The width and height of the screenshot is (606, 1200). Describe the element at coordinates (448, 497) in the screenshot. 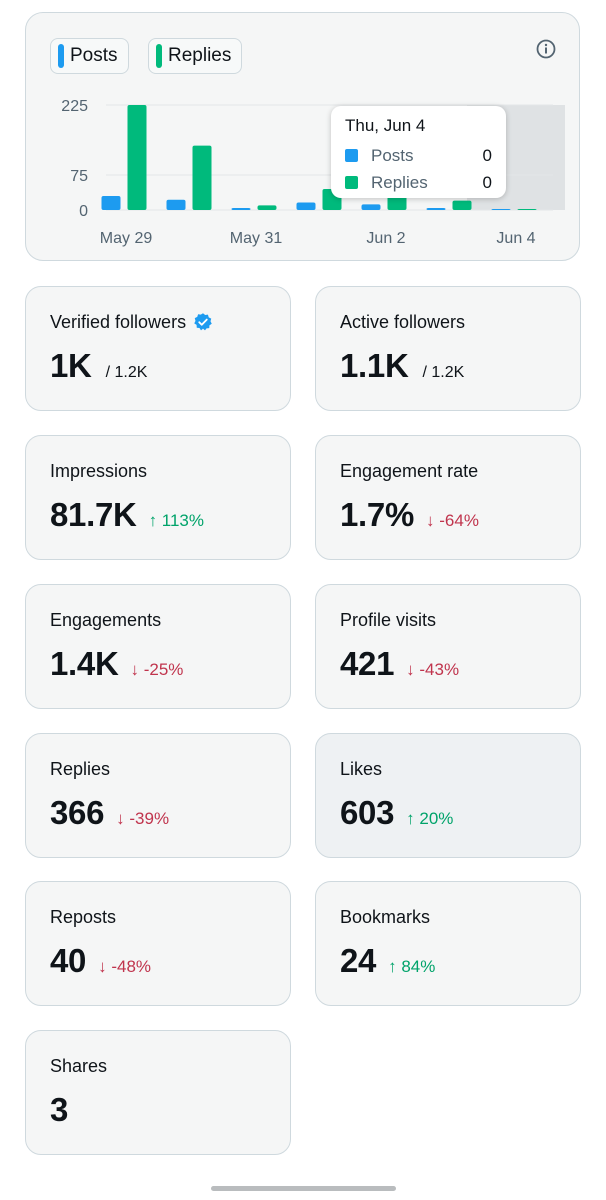

I see `engagement-rate-card: Engagement rate 1.7% ↓ -64%` at that location.